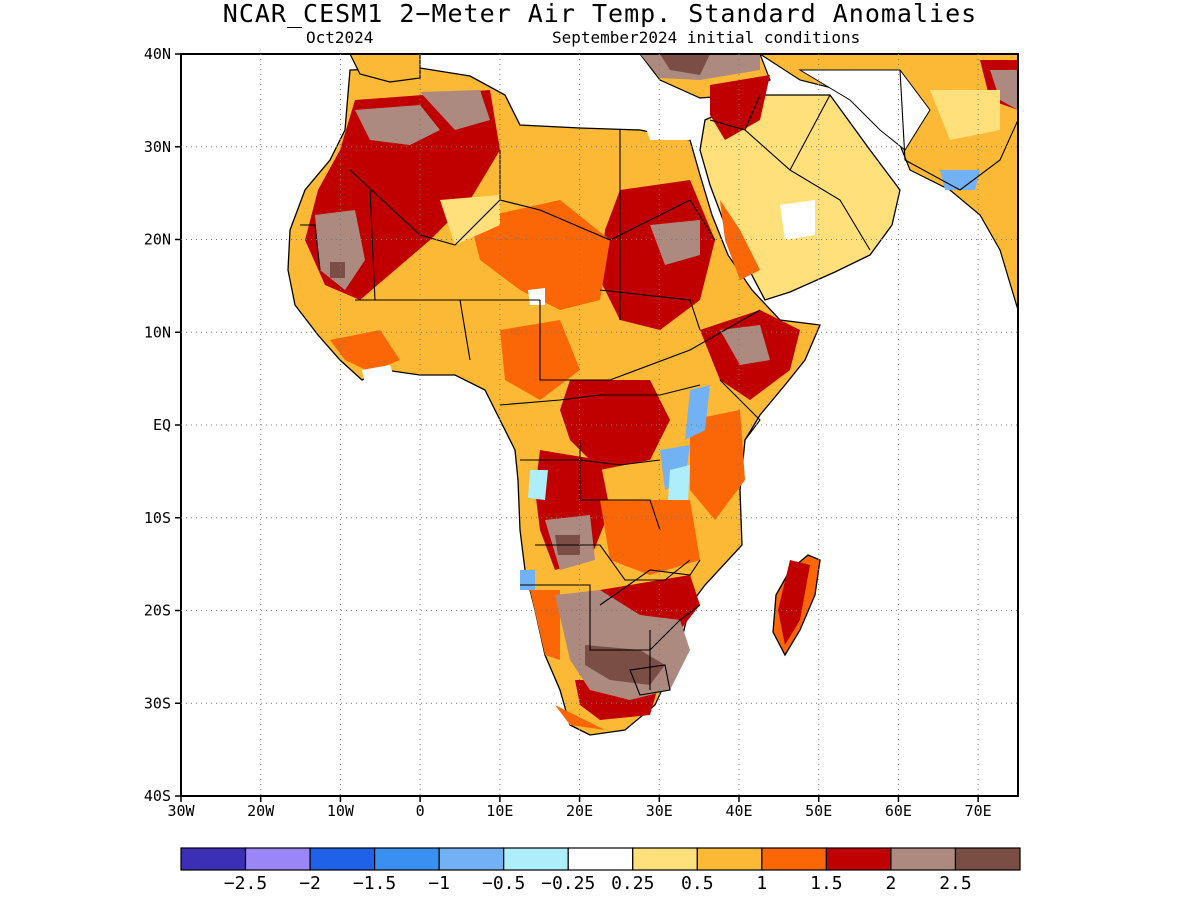 The width and height of the screenshot is (1200, 900). I want to click on colorbar-label: −1.5, so click(374, 883).